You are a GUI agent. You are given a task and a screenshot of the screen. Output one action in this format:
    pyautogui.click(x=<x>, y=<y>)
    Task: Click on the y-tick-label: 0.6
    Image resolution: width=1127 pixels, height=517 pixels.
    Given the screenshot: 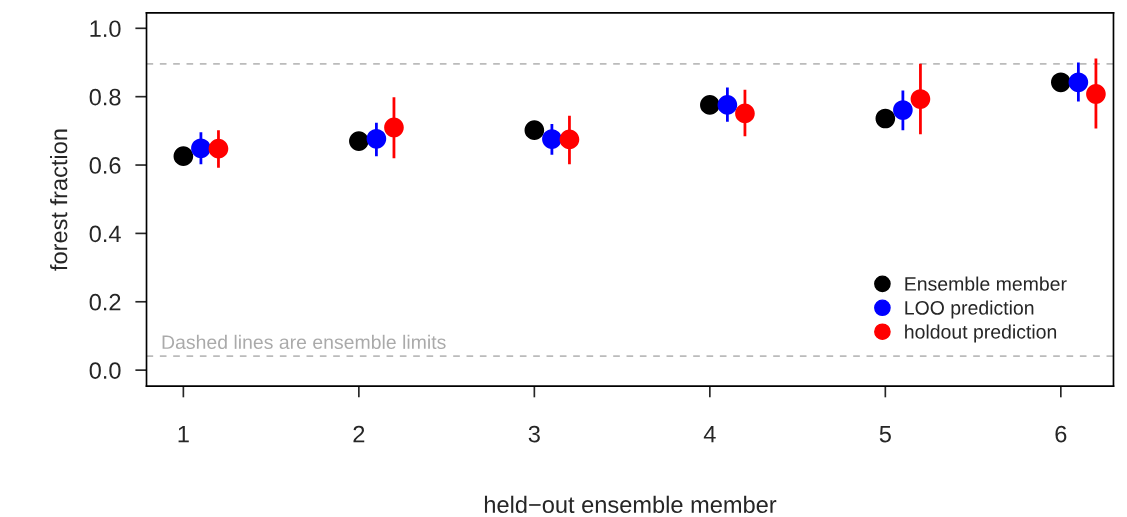 What is the action you would take?
    pyautogui.click(x=105, y=165)
    